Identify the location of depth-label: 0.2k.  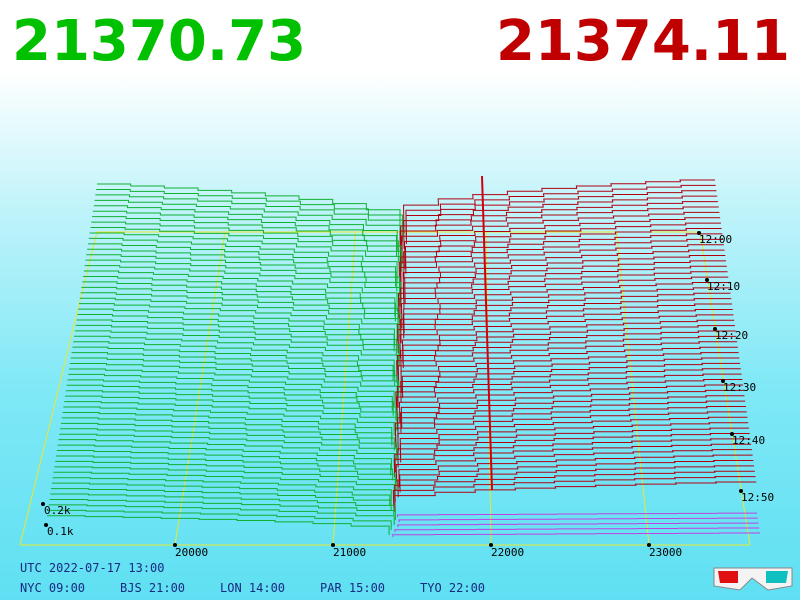
(57, 510).